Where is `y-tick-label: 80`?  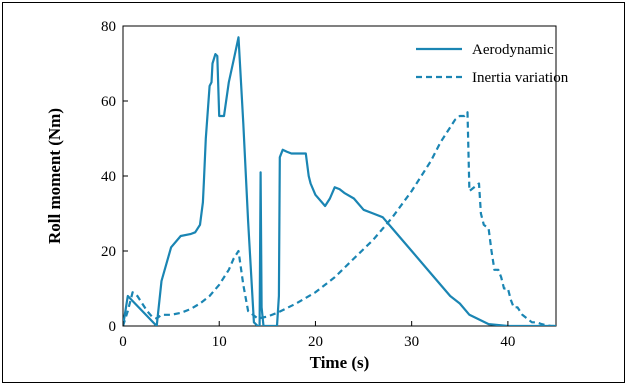
y-tick-label: 80 is located at coordinates (108, 27).